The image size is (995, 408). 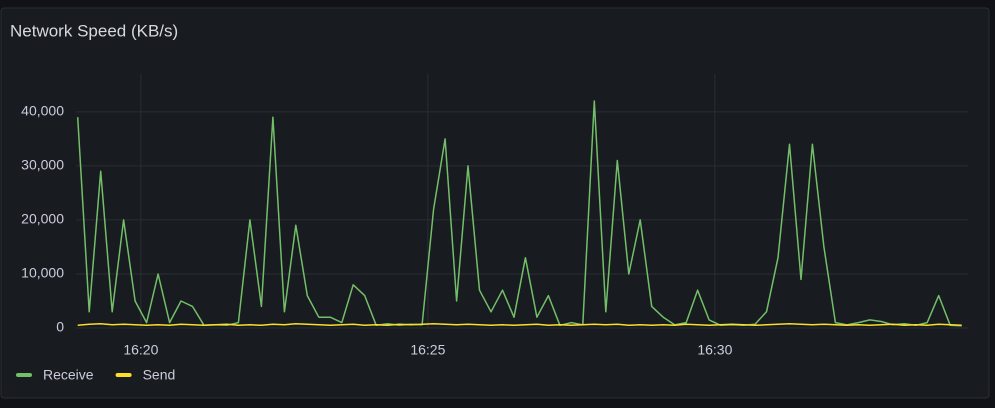 What do you see at coordinates (68, 375) in the screenshot?
I see `legend-label: Receive` at bounding box center [68, 375].